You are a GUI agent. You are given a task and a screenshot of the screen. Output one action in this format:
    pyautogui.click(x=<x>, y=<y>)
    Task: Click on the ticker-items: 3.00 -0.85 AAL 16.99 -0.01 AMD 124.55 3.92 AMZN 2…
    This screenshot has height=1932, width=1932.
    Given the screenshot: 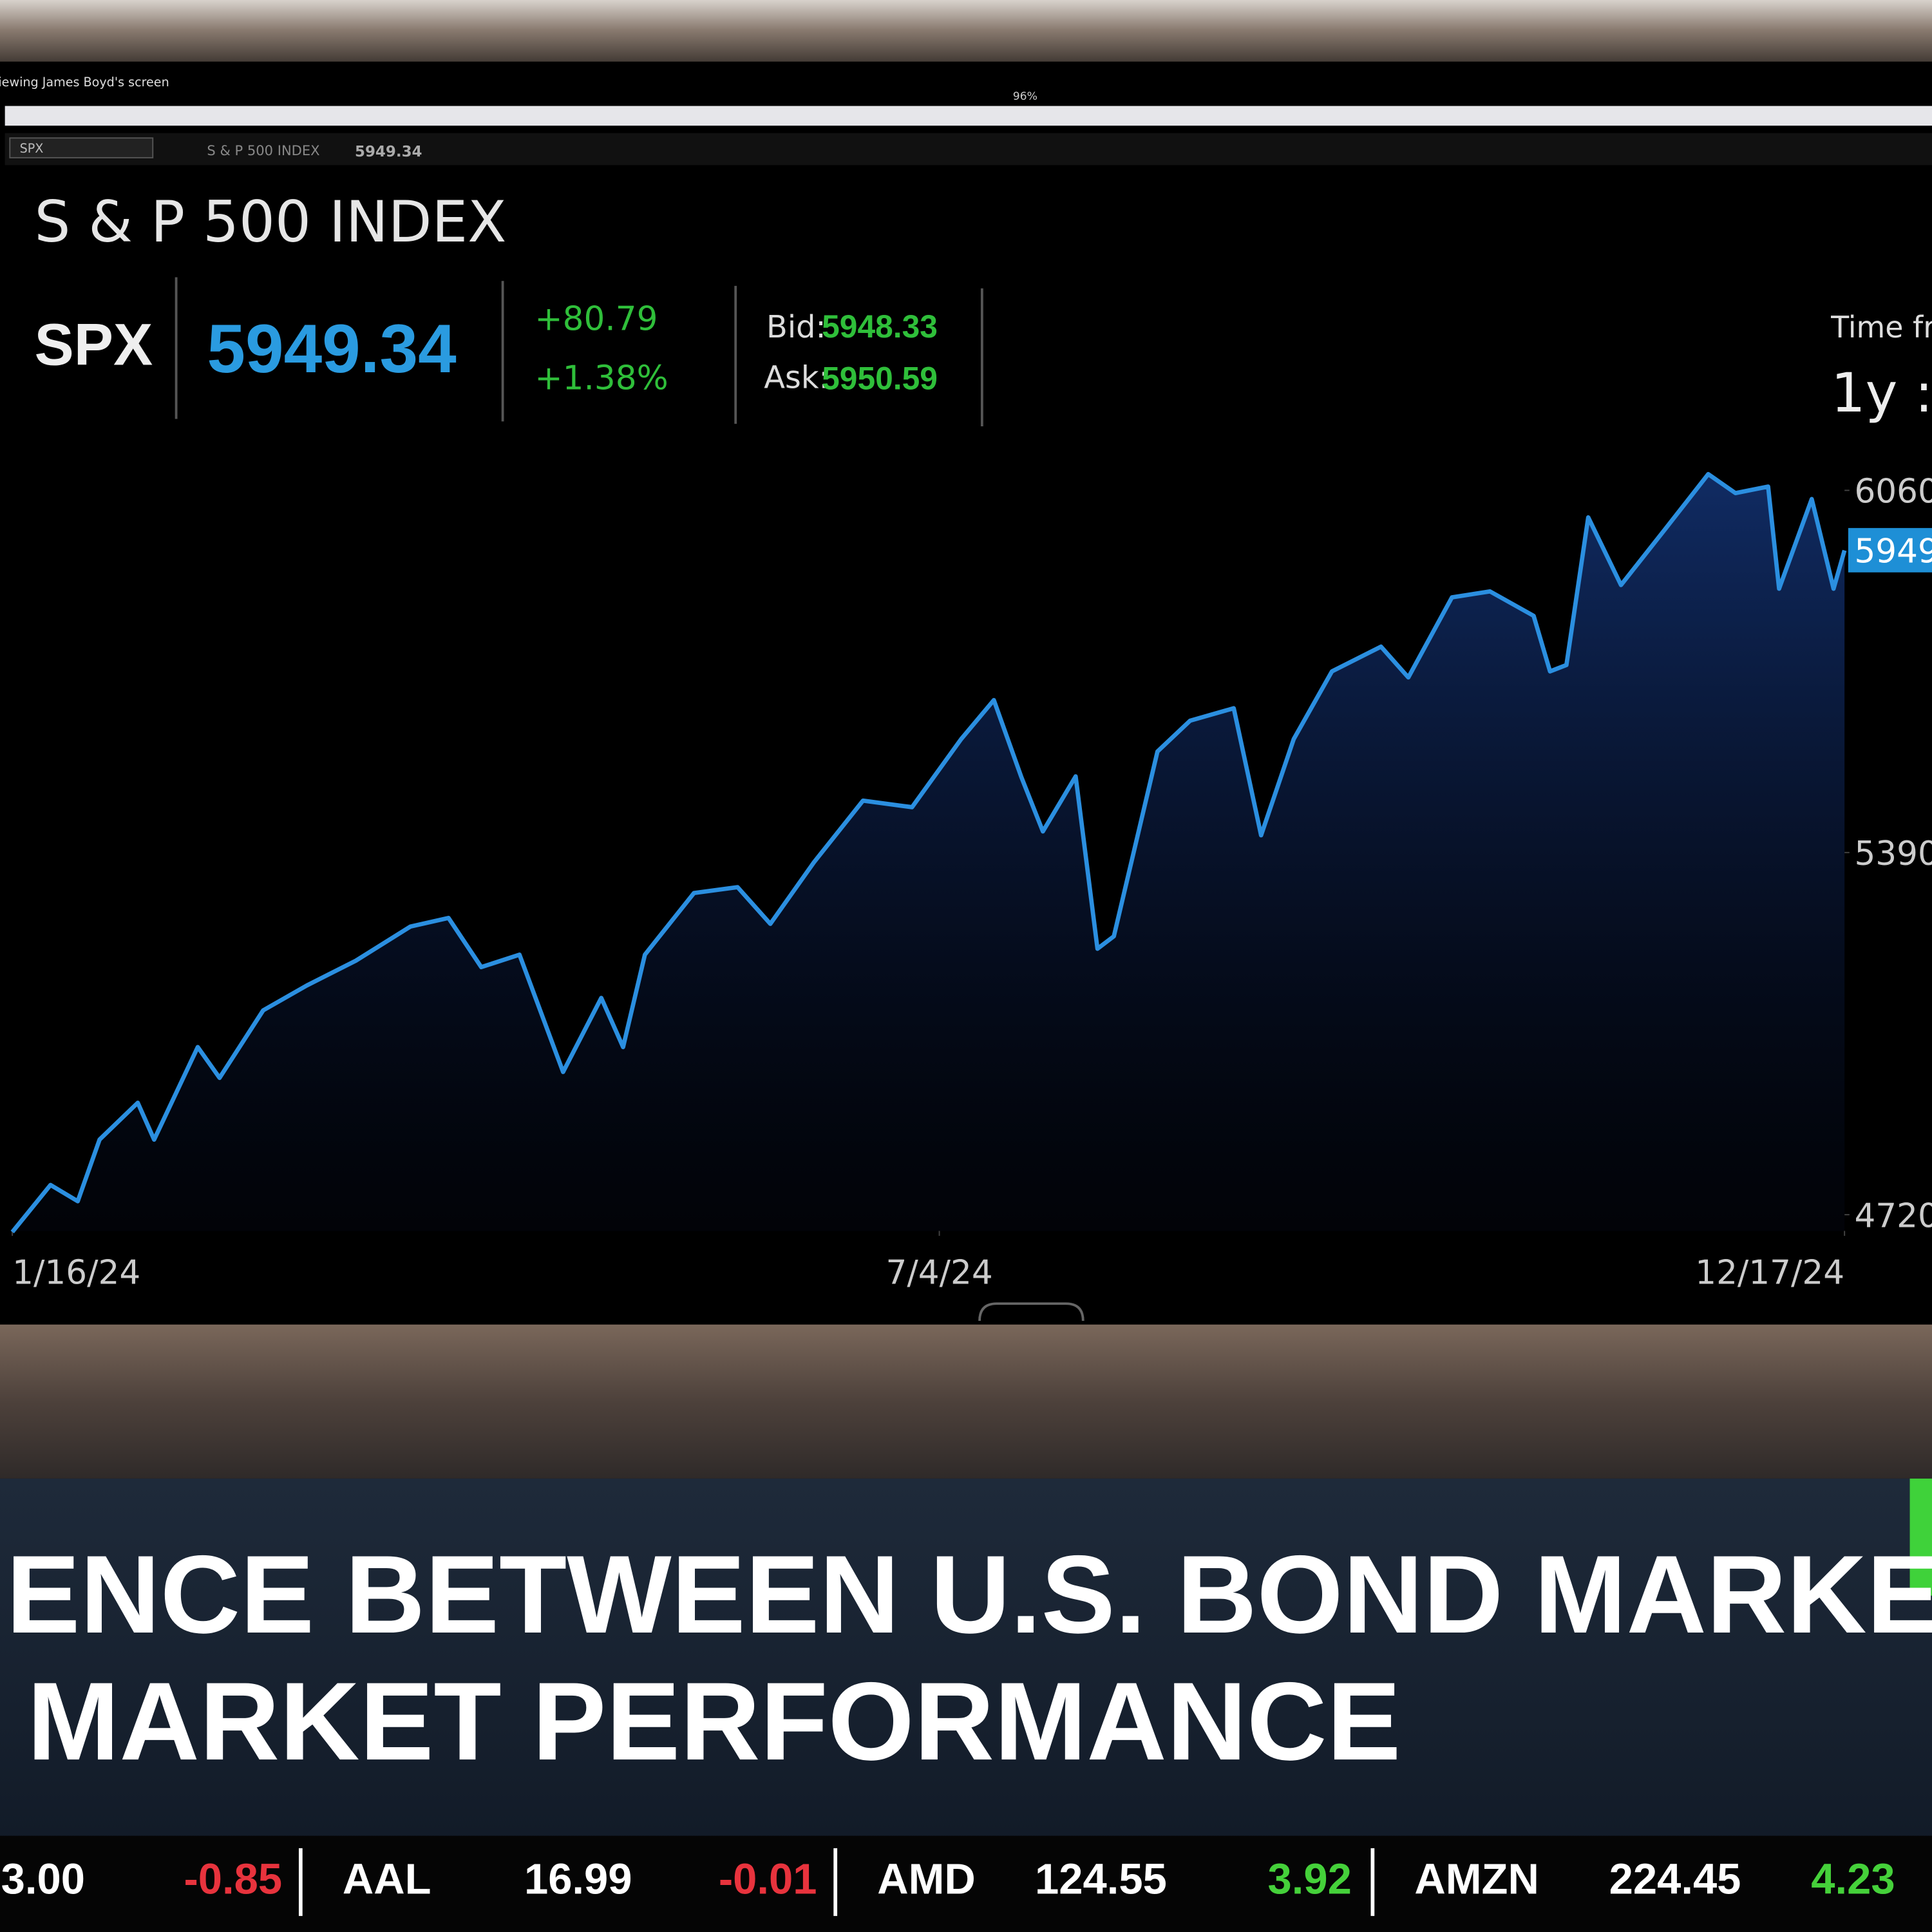 What is the action you would take?
    pyautogui.click(x=948, y=1882)
    